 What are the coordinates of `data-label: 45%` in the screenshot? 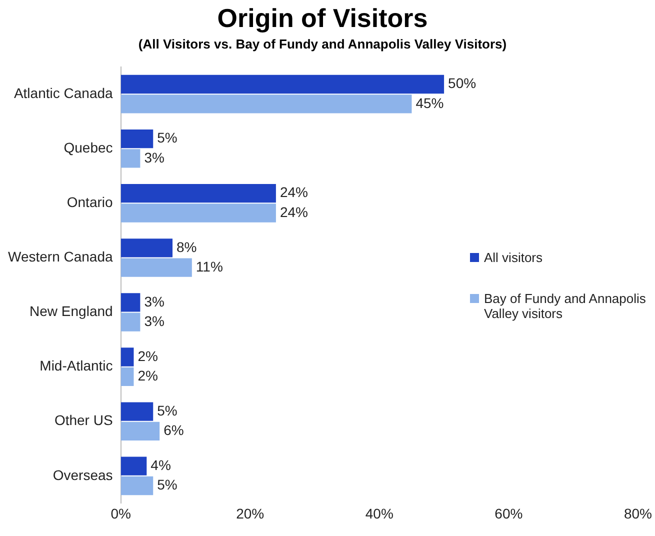 It's located at (430, 102).